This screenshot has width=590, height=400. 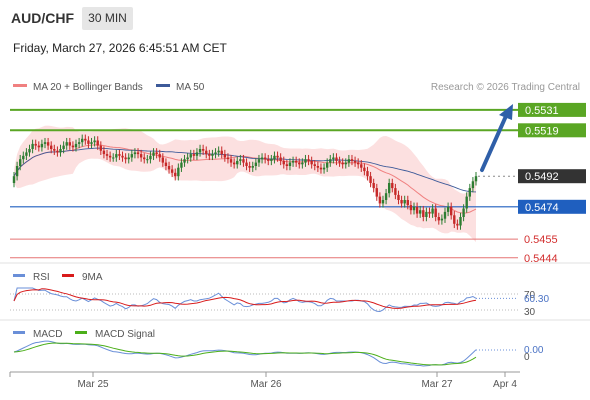 I want to click on rsi-lines, so click(x=265, y=300).